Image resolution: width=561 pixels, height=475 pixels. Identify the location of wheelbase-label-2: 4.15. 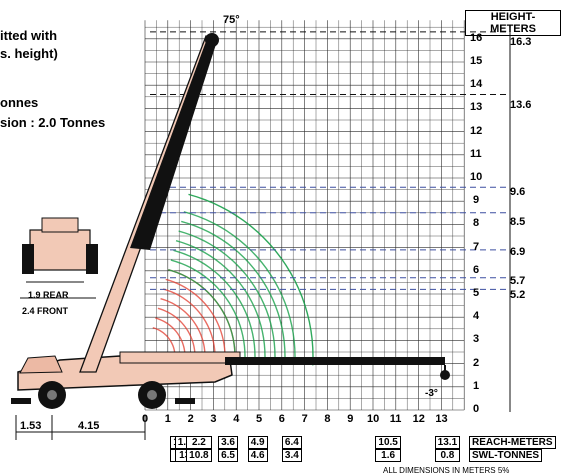
(89, 426).